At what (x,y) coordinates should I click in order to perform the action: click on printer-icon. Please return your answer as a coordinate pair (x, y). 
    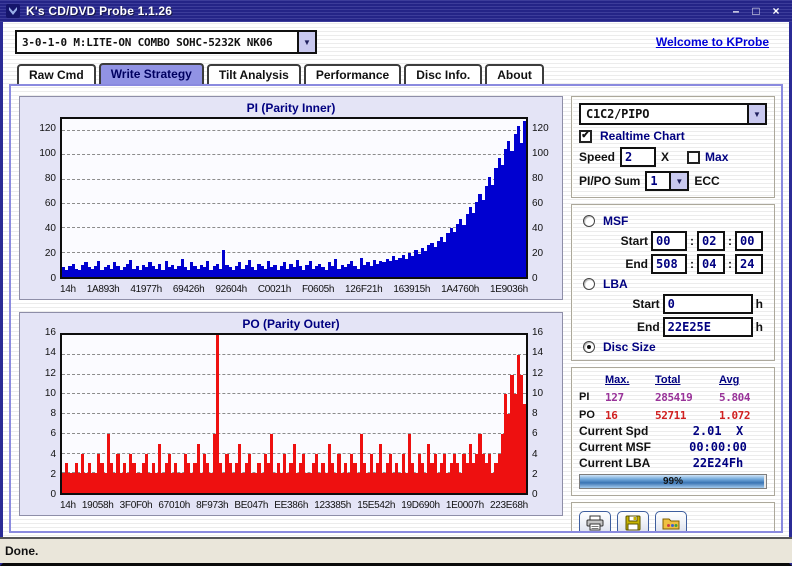
    Looking at the image, I should click on (595, 523).